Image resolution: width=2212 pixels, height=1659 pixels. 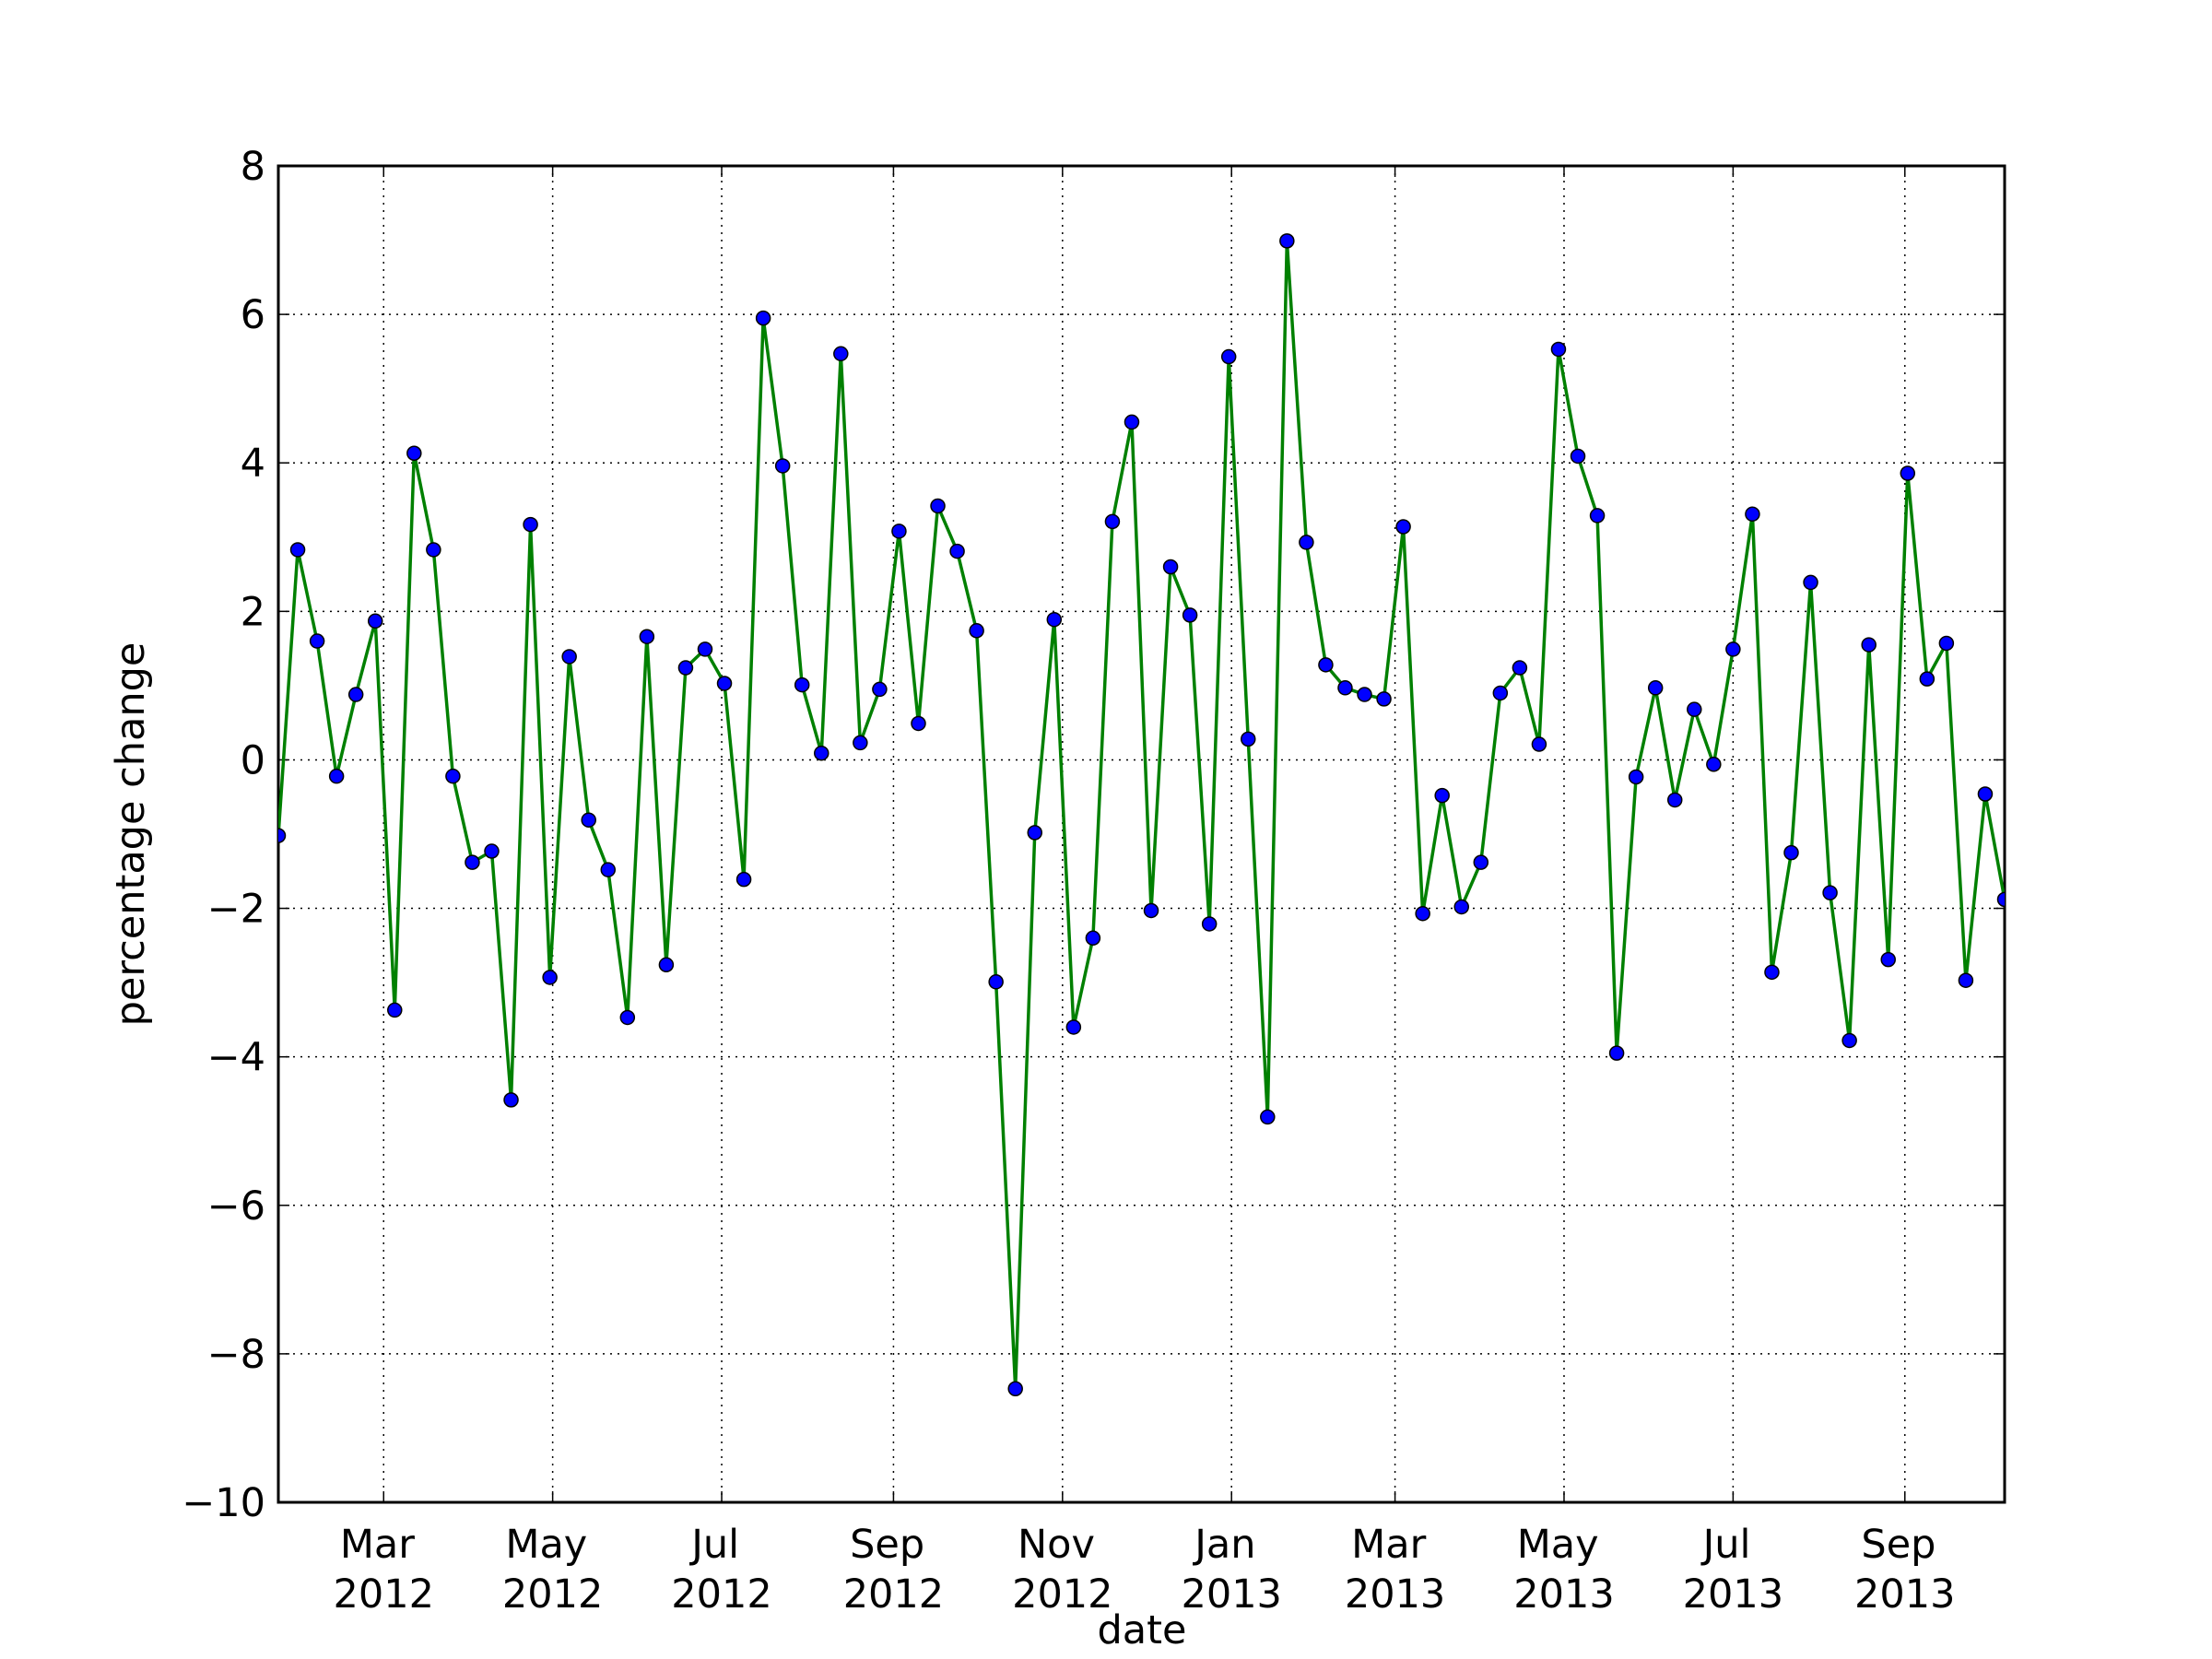 What do you see at coordinates (1231, 1570) in the screenshot?
I see `x-tick-label: Jan 2013` at bounding box center [1231, 1570].